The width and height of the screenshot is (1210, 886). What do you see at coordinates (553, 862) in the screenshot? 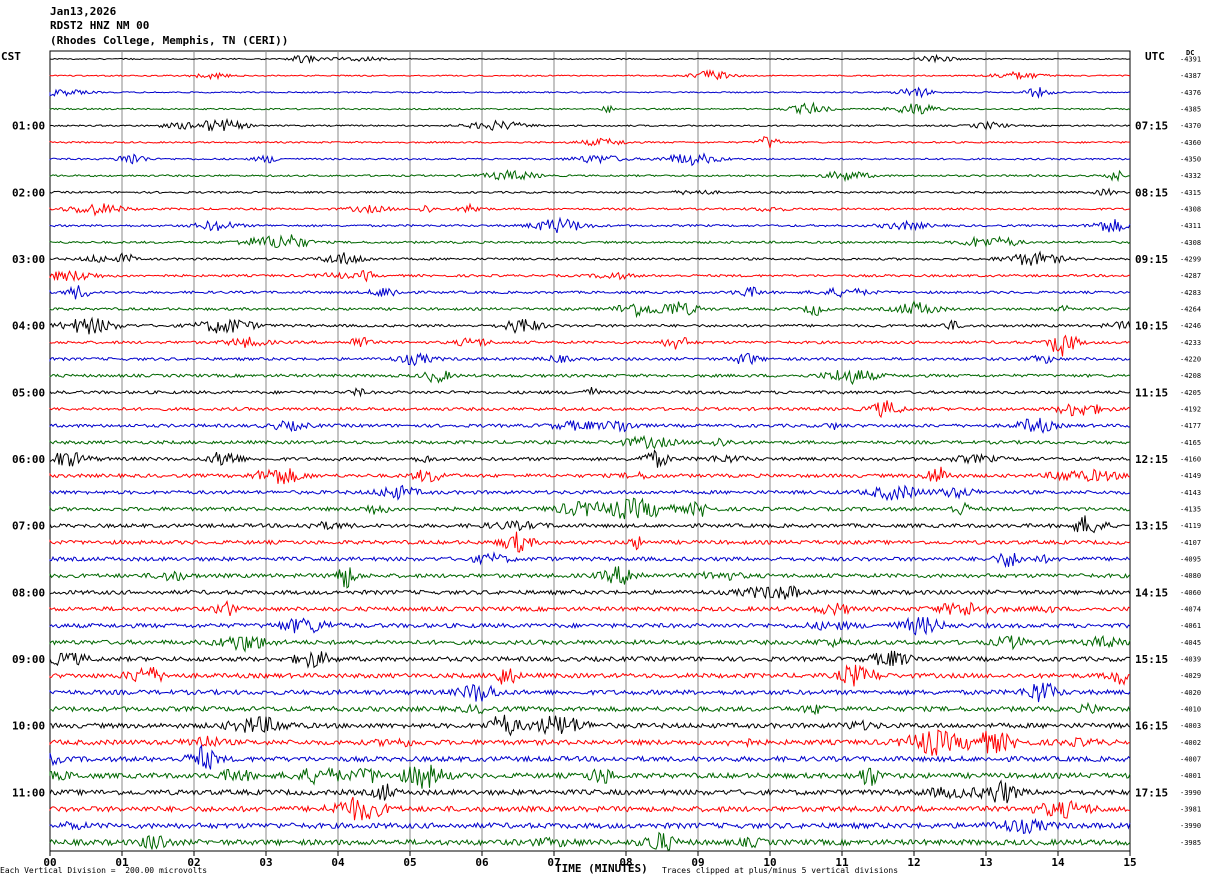
I see `x-tick-label: 07` at bounding box center [553, 862].